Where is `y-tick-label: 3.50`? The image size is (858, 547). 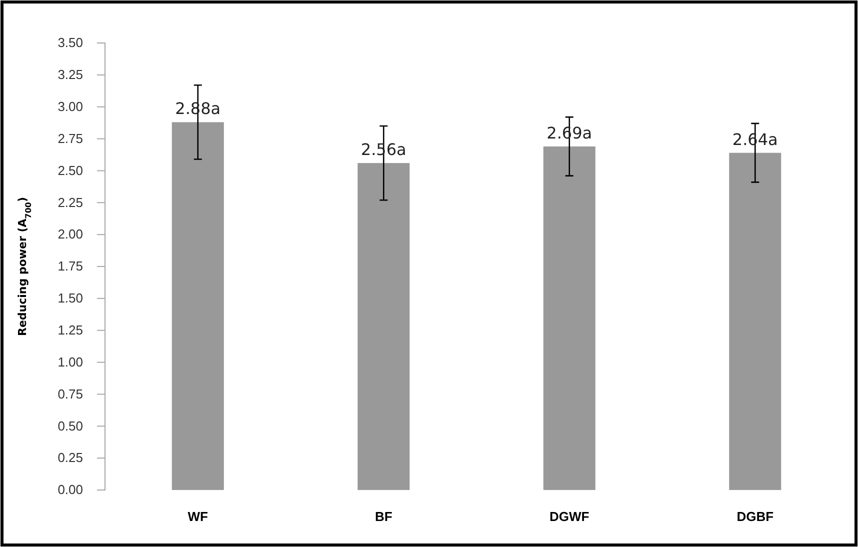 y-tick-label: 3.50 is located at coordinates (70, 42).